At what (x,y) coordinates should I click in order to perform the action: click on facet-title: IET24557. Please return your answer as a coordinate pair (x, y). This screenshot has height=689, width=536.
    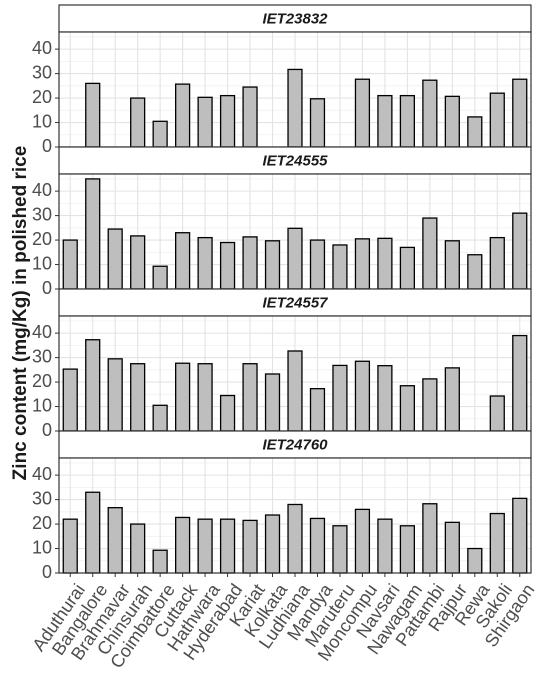
    Looking at the image, I should click on (295, 302).